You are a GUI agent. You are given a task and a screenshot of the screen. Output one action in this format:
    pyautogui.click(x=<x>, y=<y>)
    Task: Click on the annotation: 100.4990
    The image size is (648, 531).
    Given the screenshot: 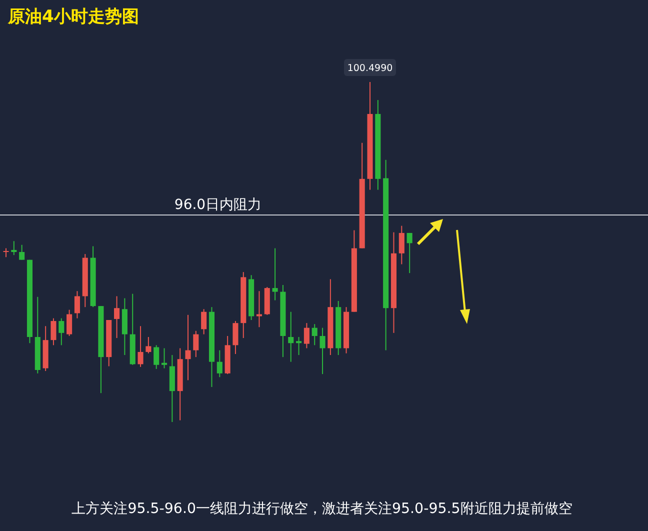 What is the action you would take?
    pyautogui.click(x=370, y=68)
    